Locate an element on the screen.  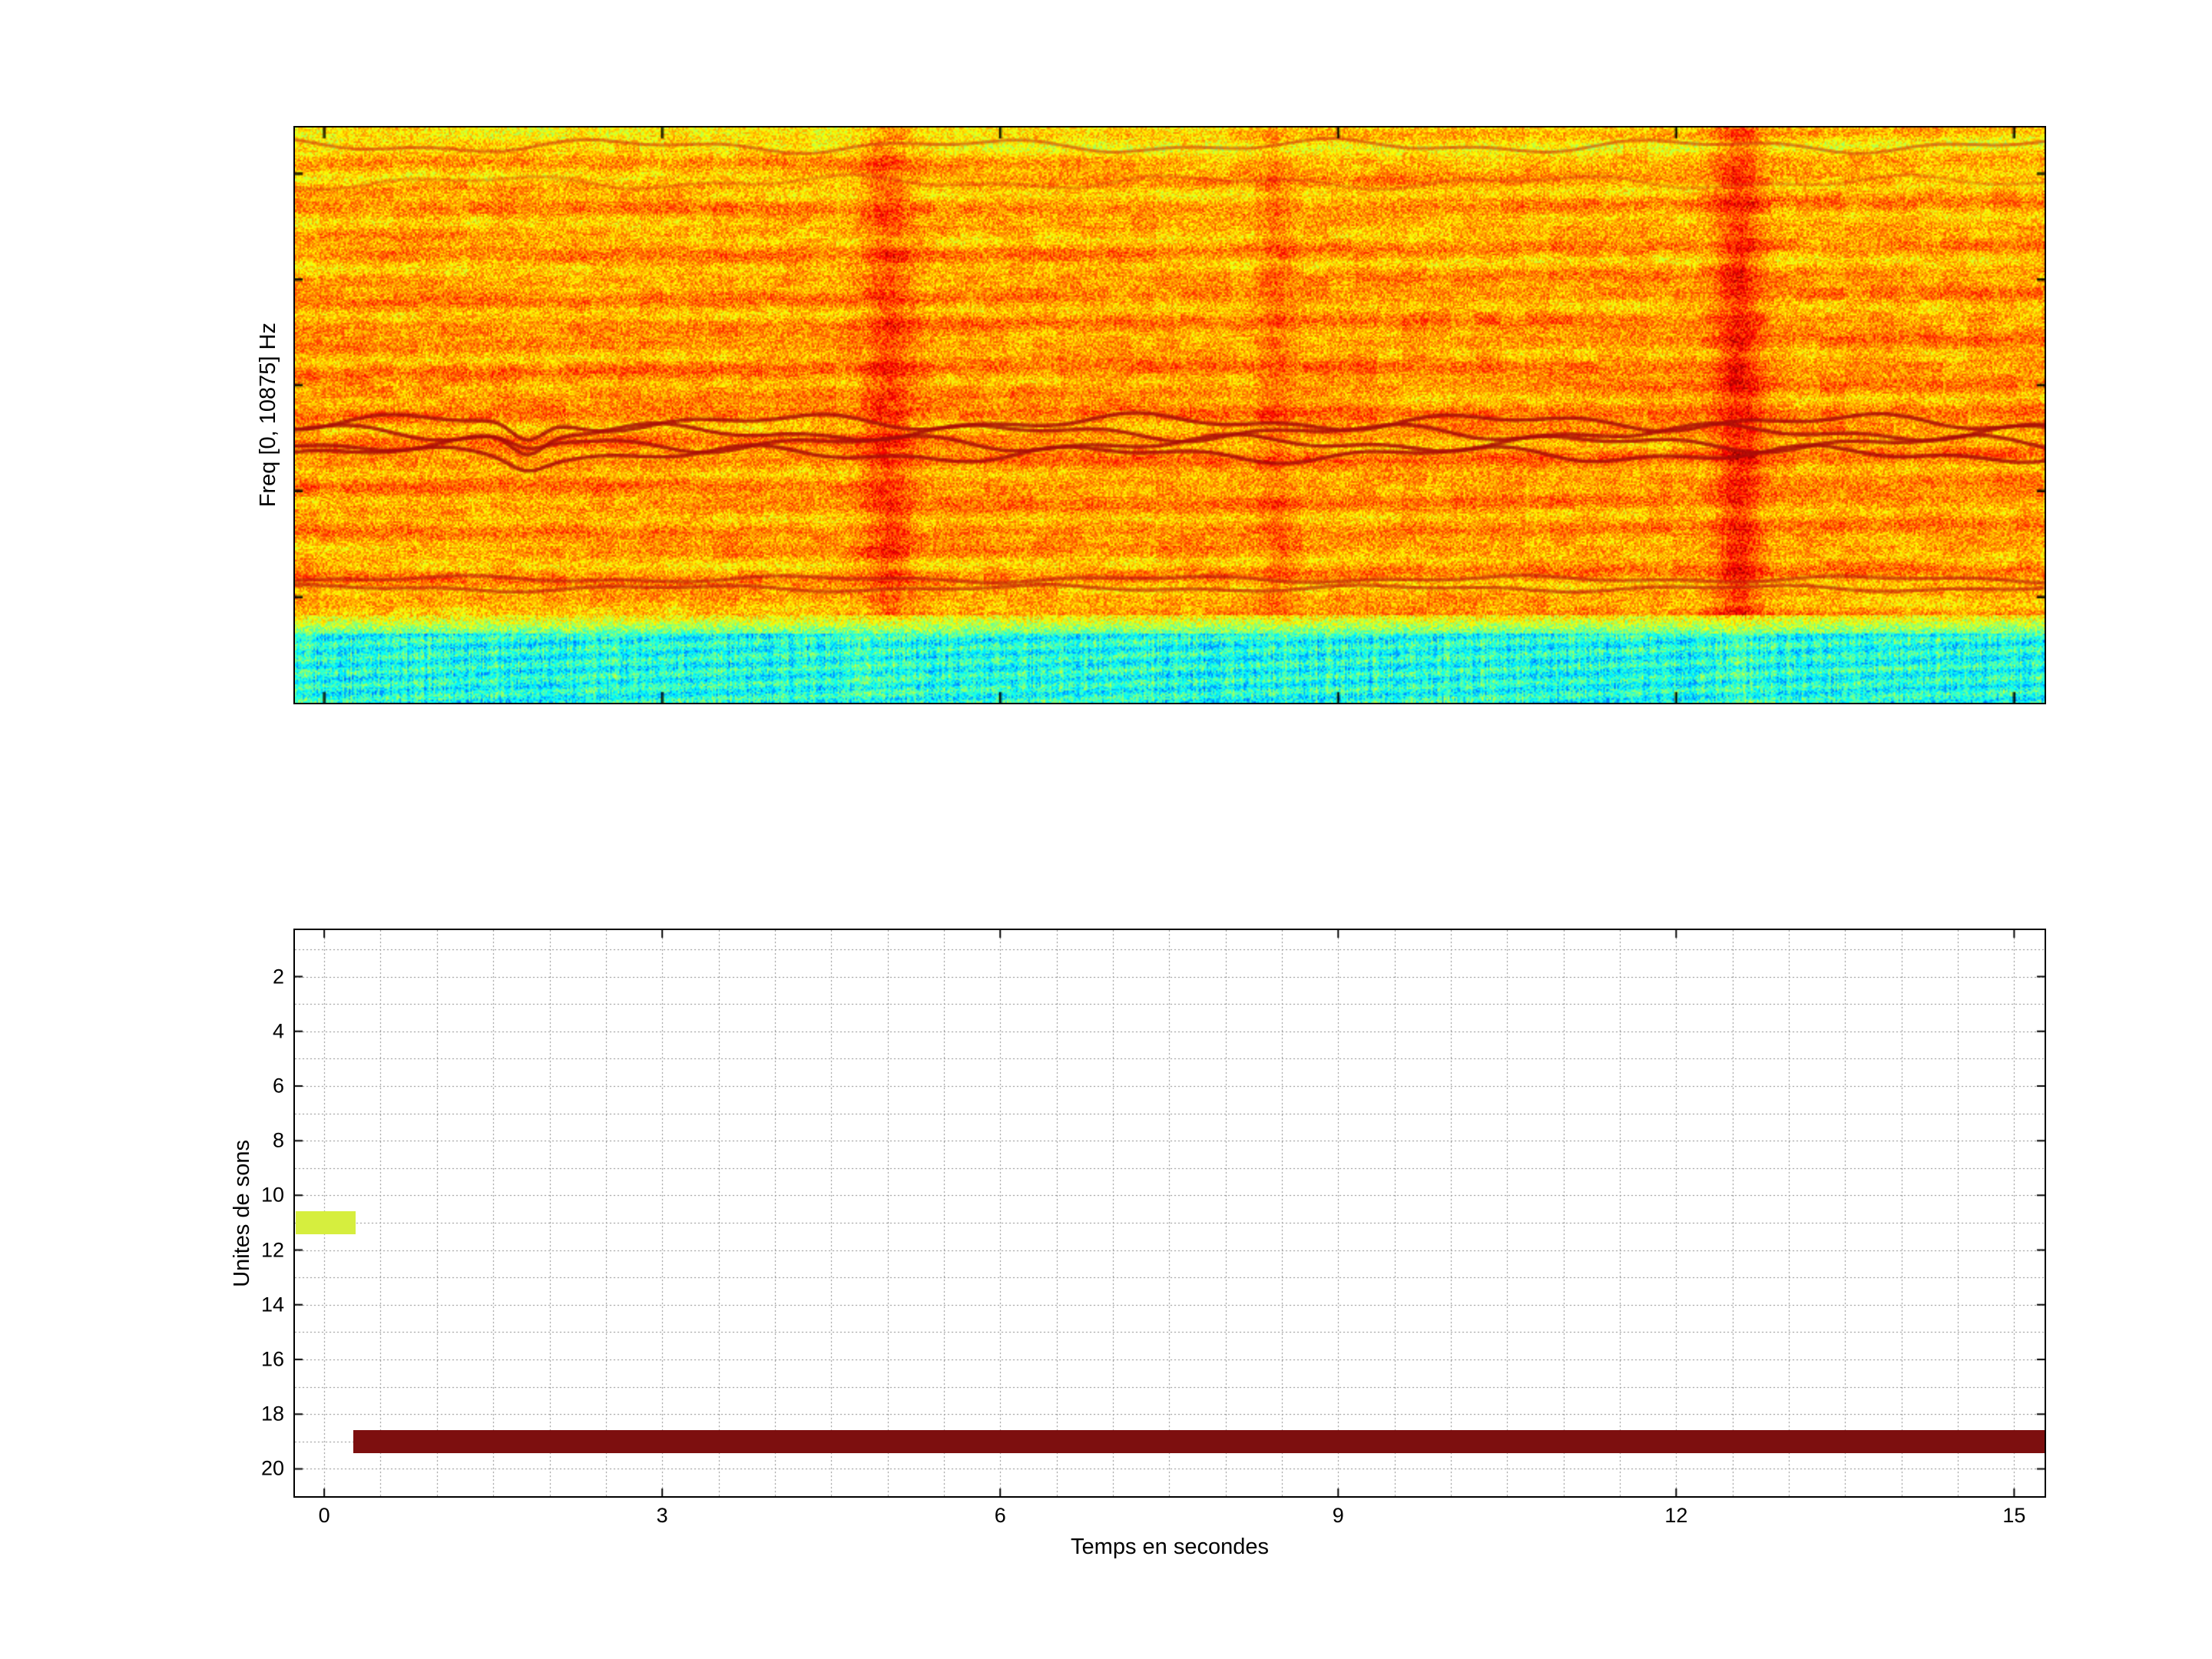
y-tick-label: 14 is located at coordinates (272, 1305).